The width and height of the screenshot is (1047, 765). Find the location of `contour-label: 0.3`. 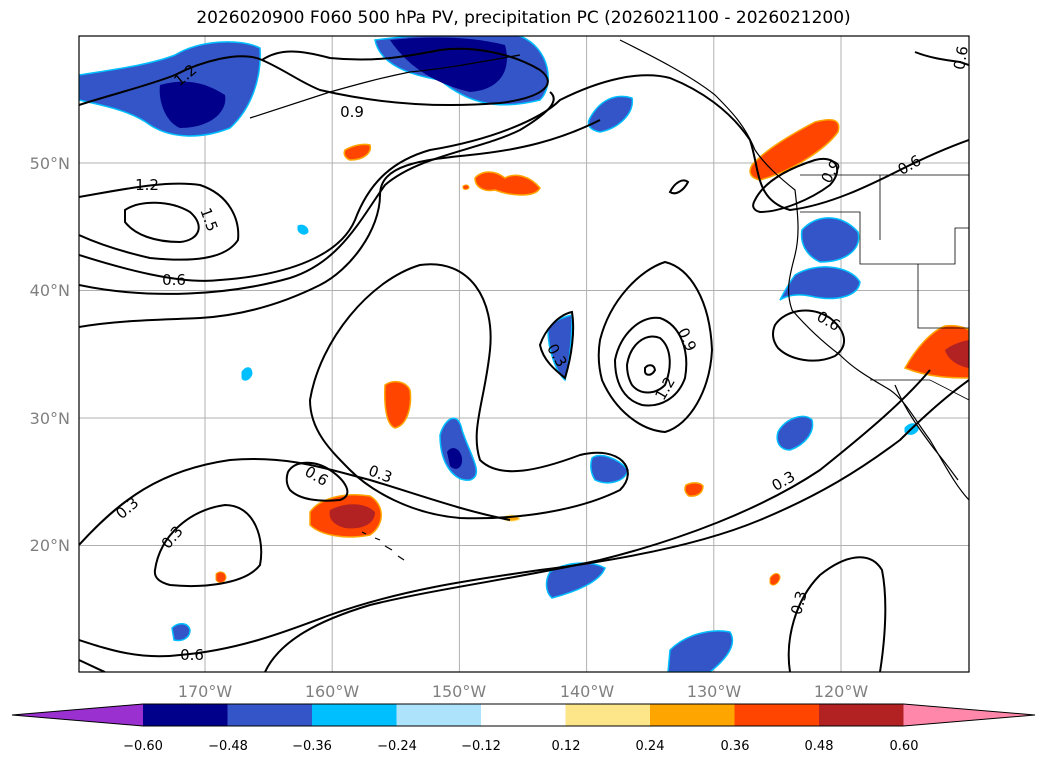

contour-label: 0.3 is located at coordinates (799, 603).